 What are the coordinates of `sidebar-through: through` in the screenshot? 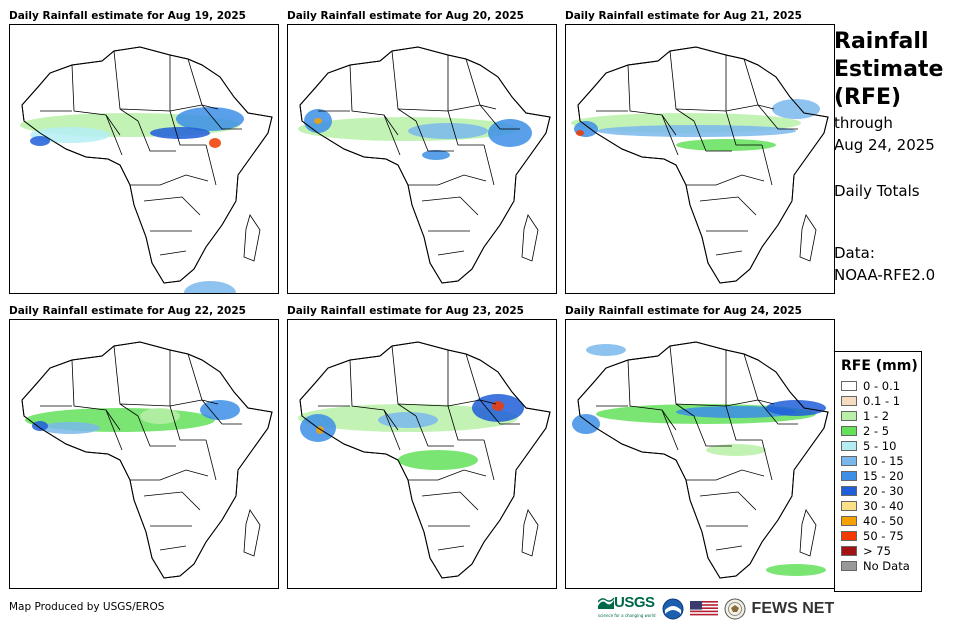 It's located at (863, 123).